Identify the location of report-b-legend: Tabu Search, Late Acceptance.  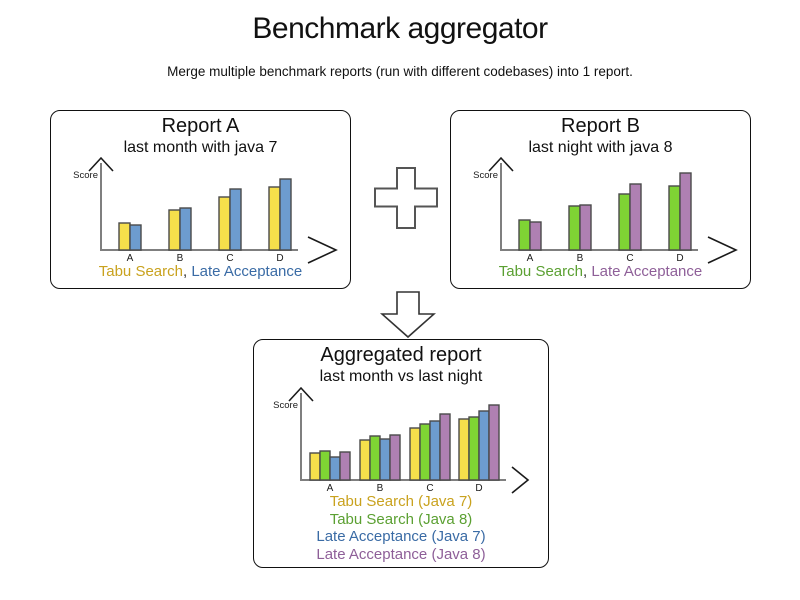
(600, 272).